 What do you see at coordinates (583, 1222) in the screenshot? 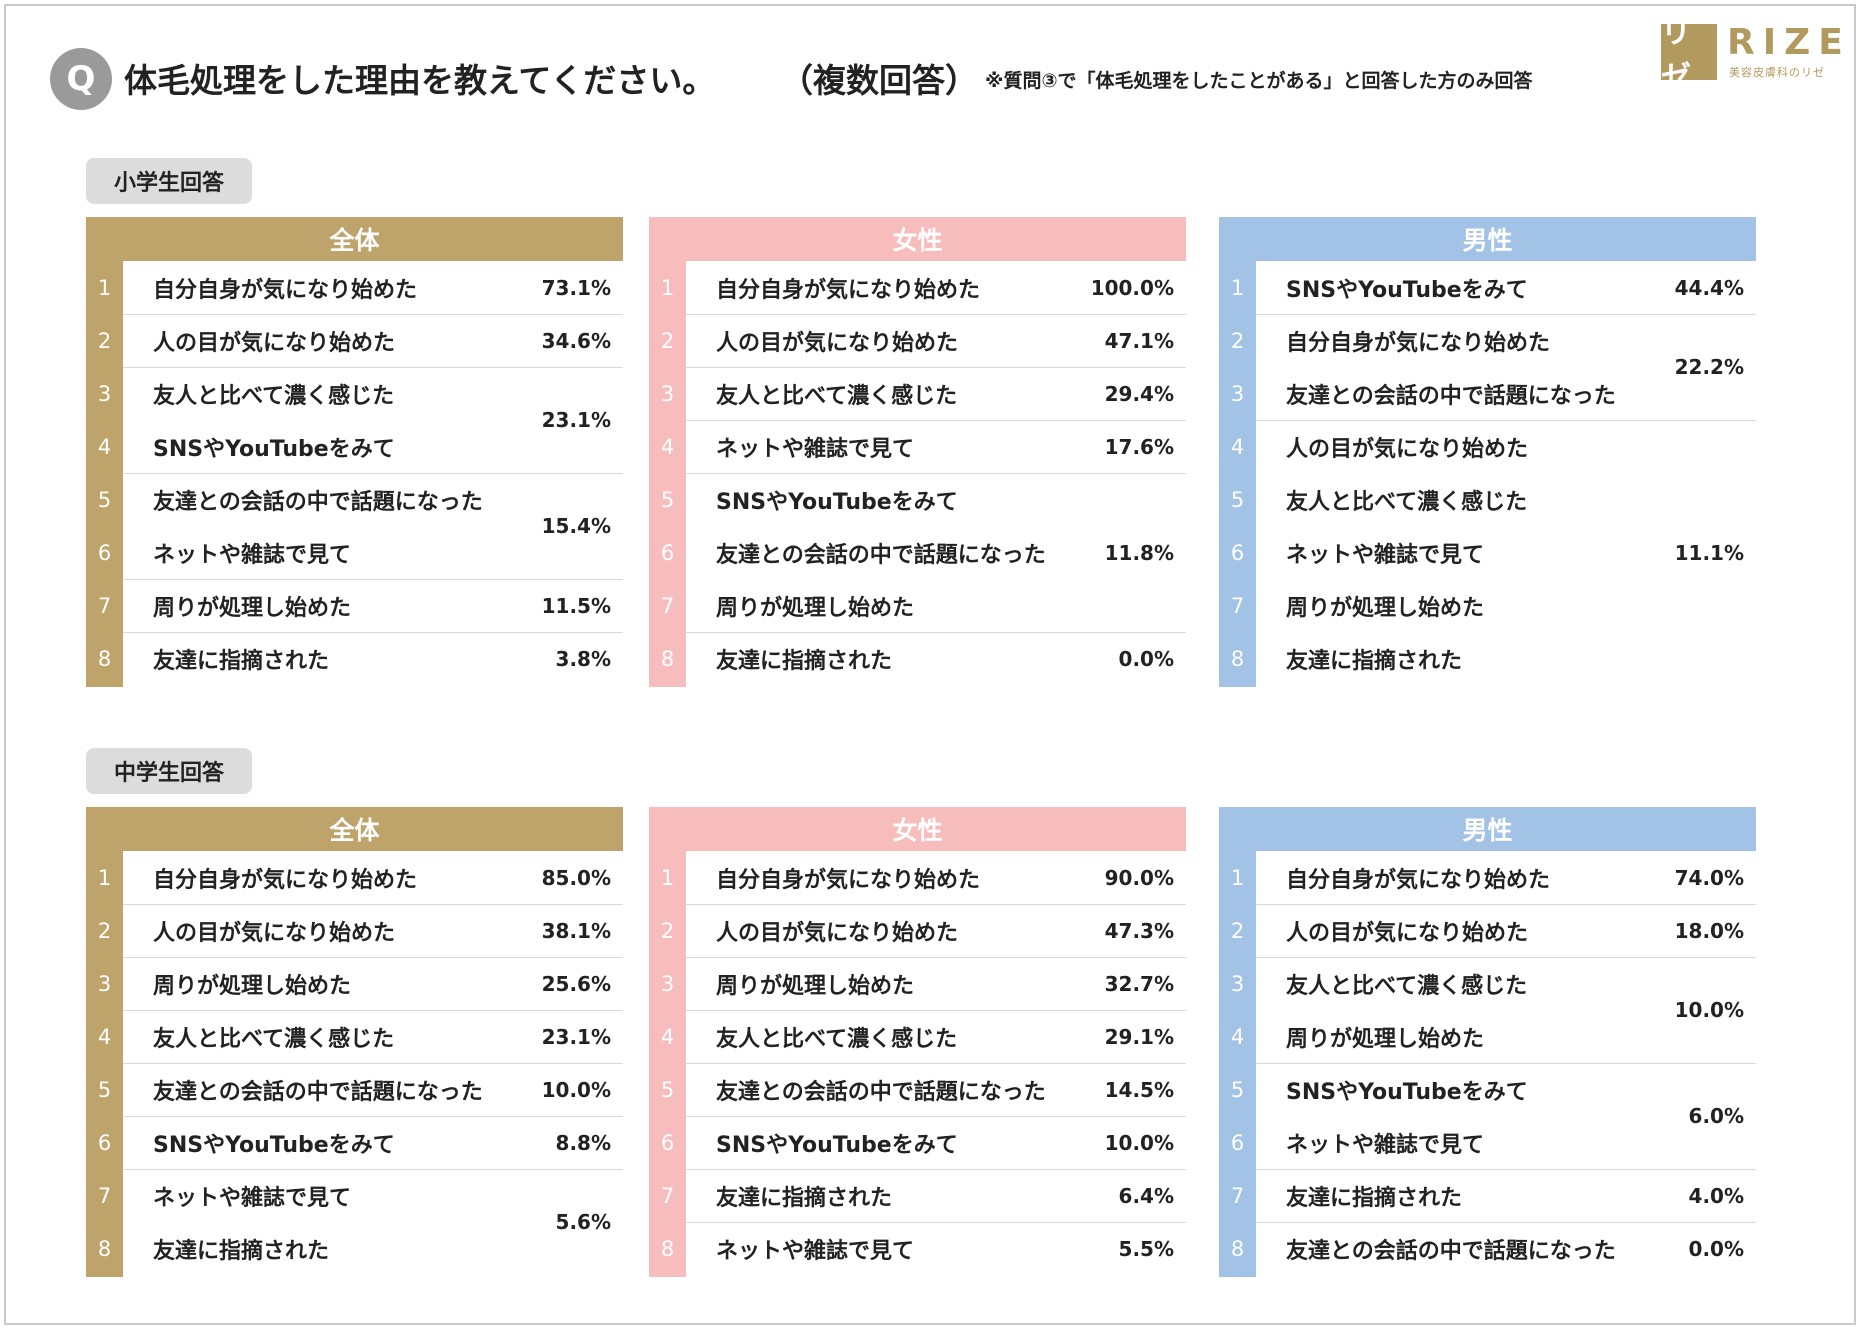
I see `percentage-value: 5.6%` at bounding box center [583, 1222].